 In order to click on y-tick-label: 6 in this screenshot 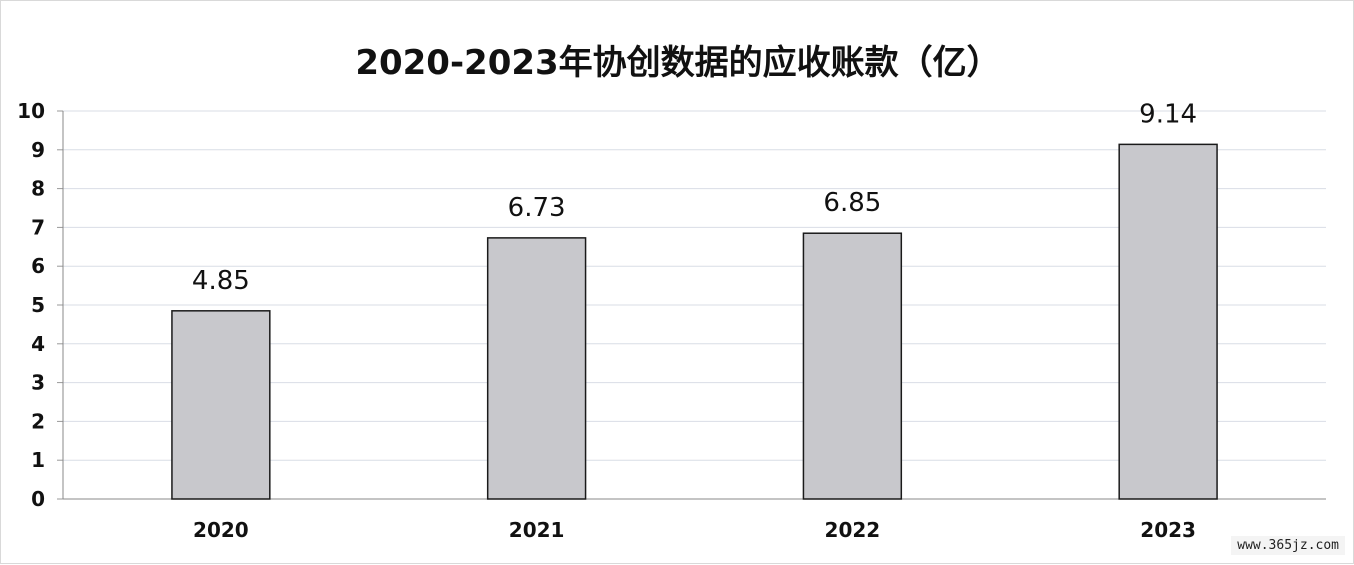, I will do `click(38, 266)`.